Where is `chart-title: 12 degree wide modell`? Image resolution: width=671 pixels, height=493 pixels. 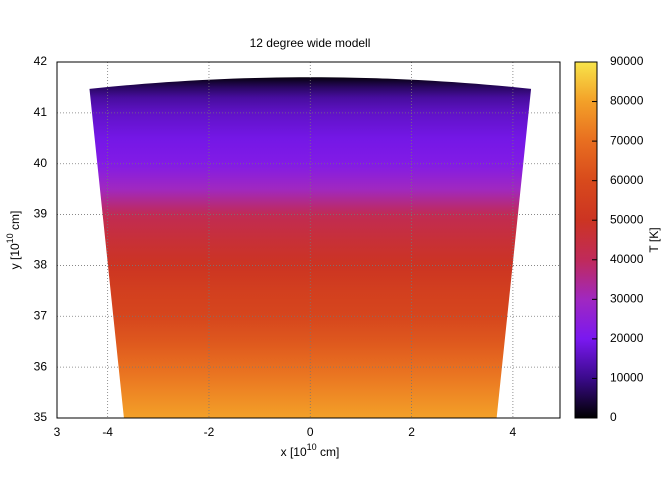 chart-title: 12 degree wide modell is located at coordinates (310, 43).